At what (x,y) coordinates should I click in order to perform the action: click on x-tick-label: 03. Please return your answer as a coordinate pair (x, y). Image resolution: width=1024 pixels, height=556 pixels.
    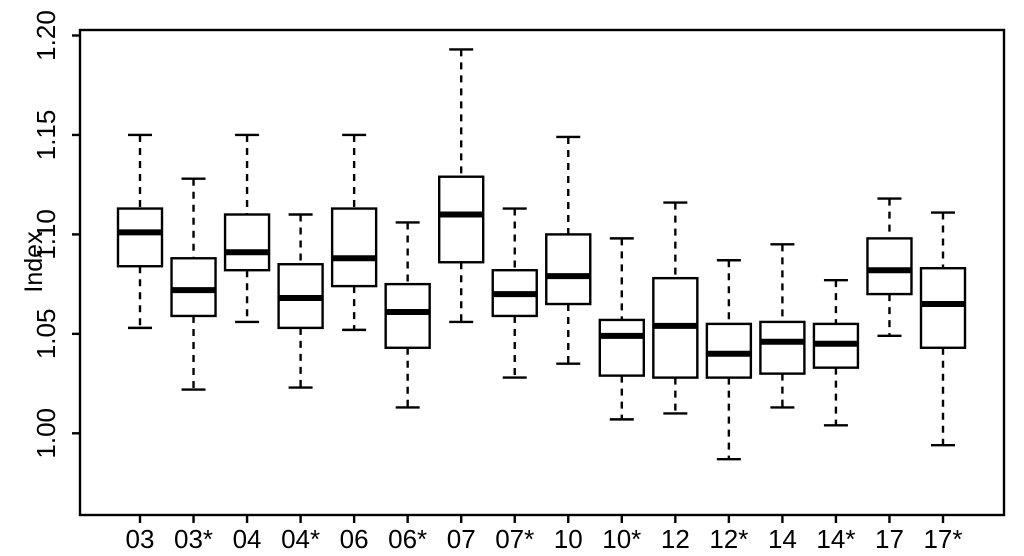
    Looking at the image, I should click on (140, 539).